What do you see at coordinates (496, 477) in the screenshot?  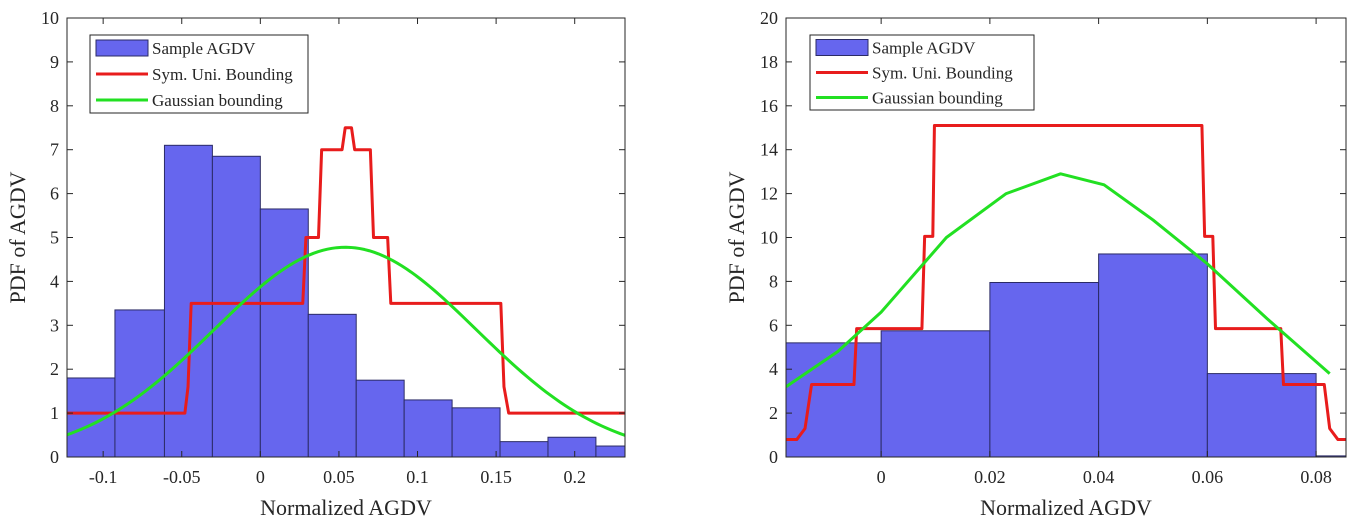 I see `x-tick-label: 0.15` at bounding box center [496, 477].